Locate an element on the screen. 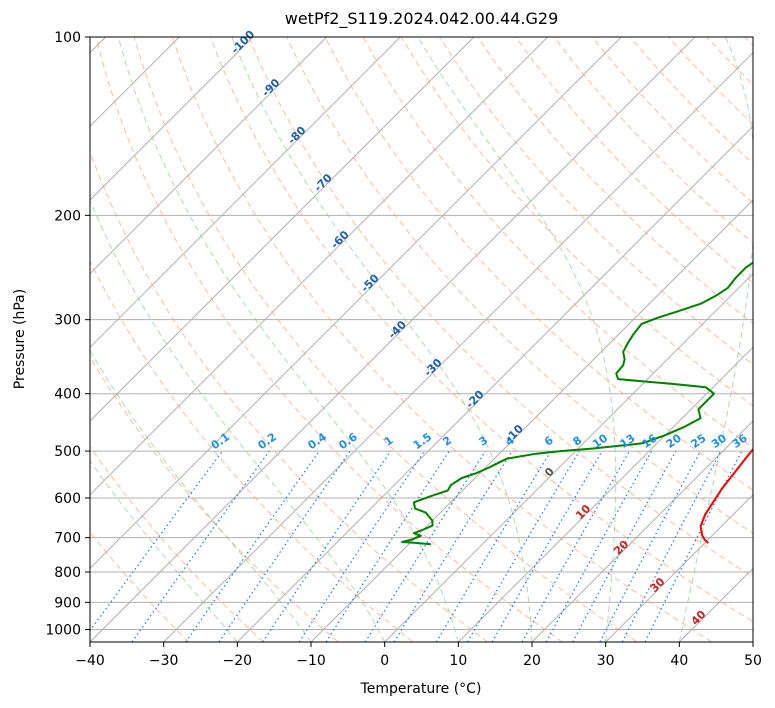 The height and width of the screenshot is (708, 775). x-tick-label: −10 is located at coordinates (311, 661).